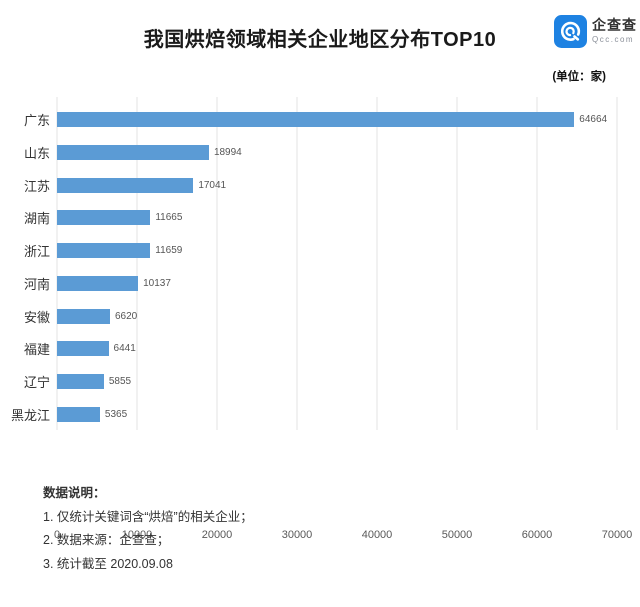 The width and height of the screenshot is (640, 607). Describe the element at coordinates (342, 537) in the screenshot. I see `x-axis: 0 10000 20000 30000 40000 50000 60000 70000` at that location.